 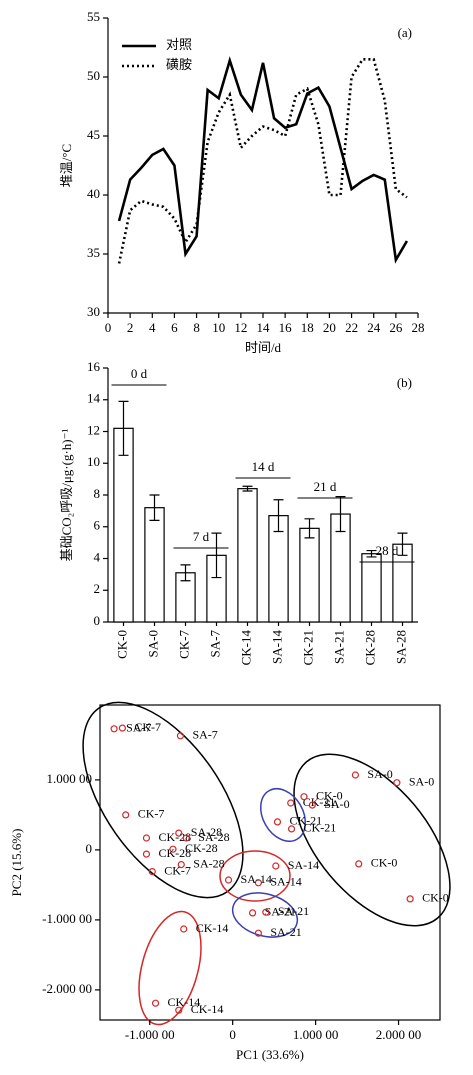 What do you see at coordinates (338, 647) in the screenshot?
I see `x-tick-label: SA-21` at bounding box center [338, 647].